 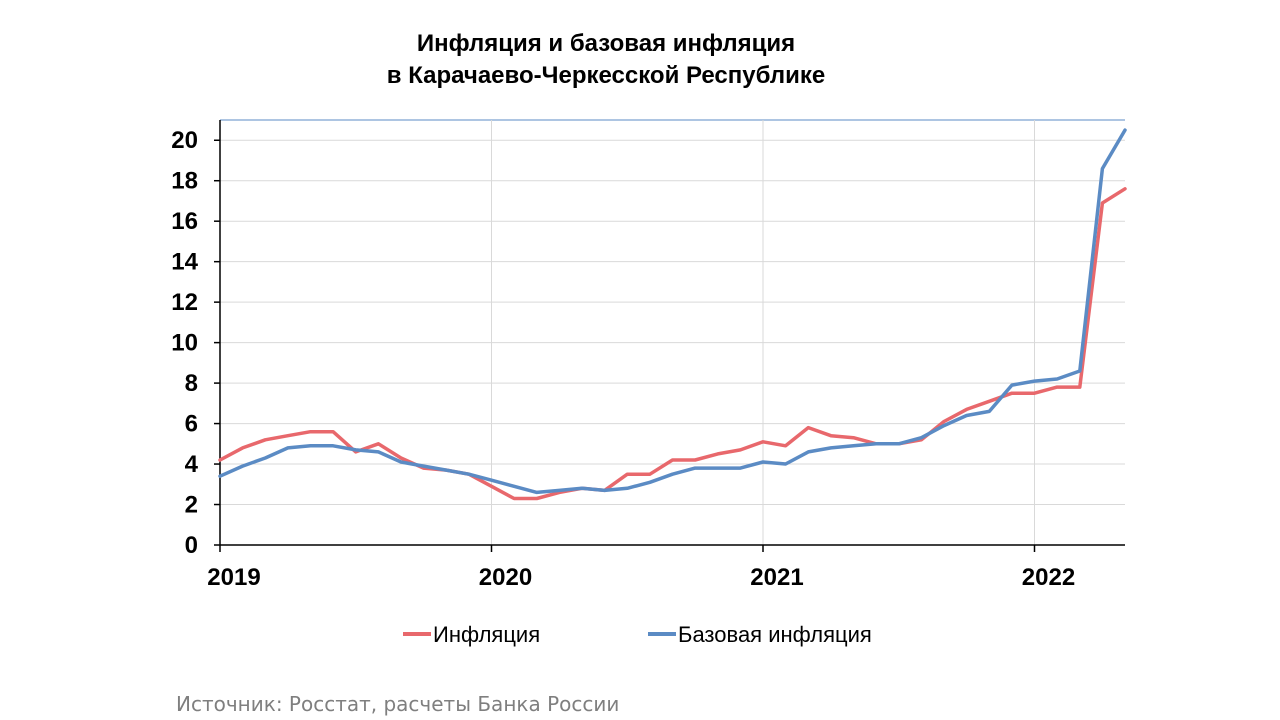 What do you see at coordinates (184, 140) in the screenshot?
I see `y-tick-label: 20` at bounding box center [184, 140].